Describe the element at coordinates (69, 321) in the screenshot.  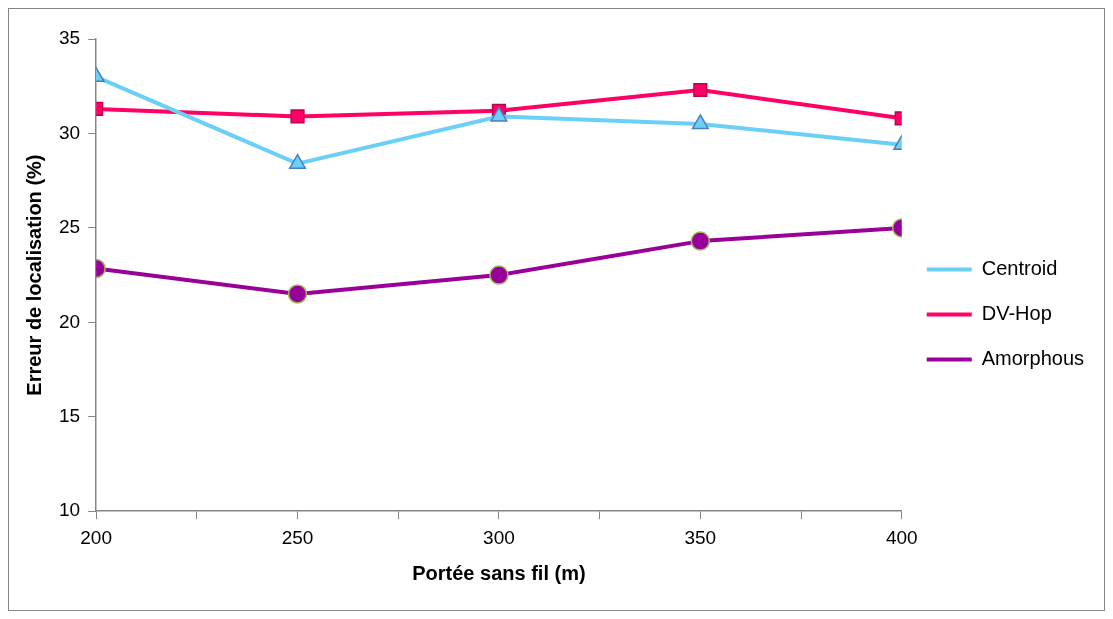
I see `y-tick-label: 20` at that location.